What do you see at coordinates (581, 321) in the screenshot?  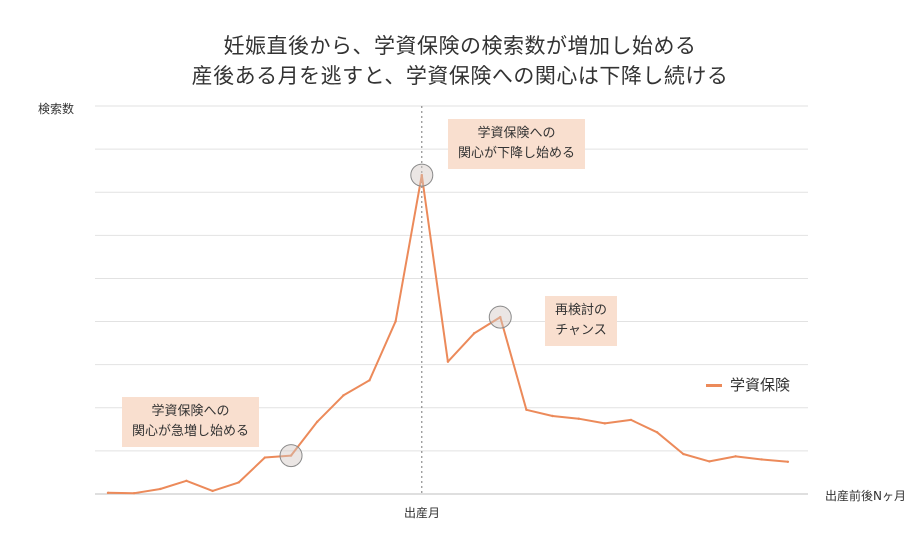 I see `annotation-reconsider-chance: 再検討の チャンス` at bounding box center [581, 321].